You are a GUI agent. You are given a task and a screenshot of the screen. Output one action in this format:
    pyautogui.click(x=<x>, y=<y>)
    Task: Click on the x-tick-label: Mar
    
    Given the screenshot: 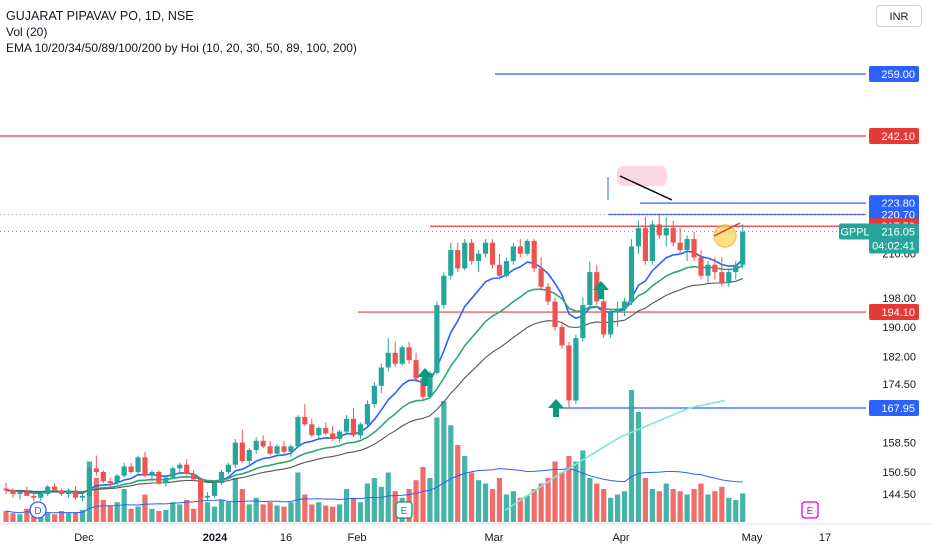 What is the action you would take?
    pyautogui.click(x=494, y=538)
    